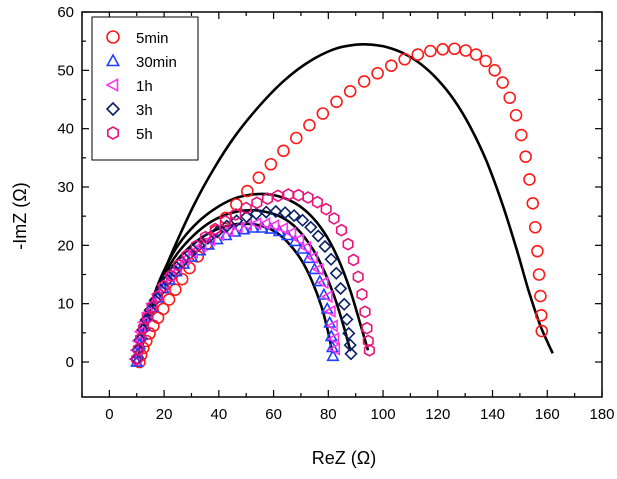 The width and height of the screenshot is (617, 479). I want to click on y-tick-label: 10, so click(65, 304).